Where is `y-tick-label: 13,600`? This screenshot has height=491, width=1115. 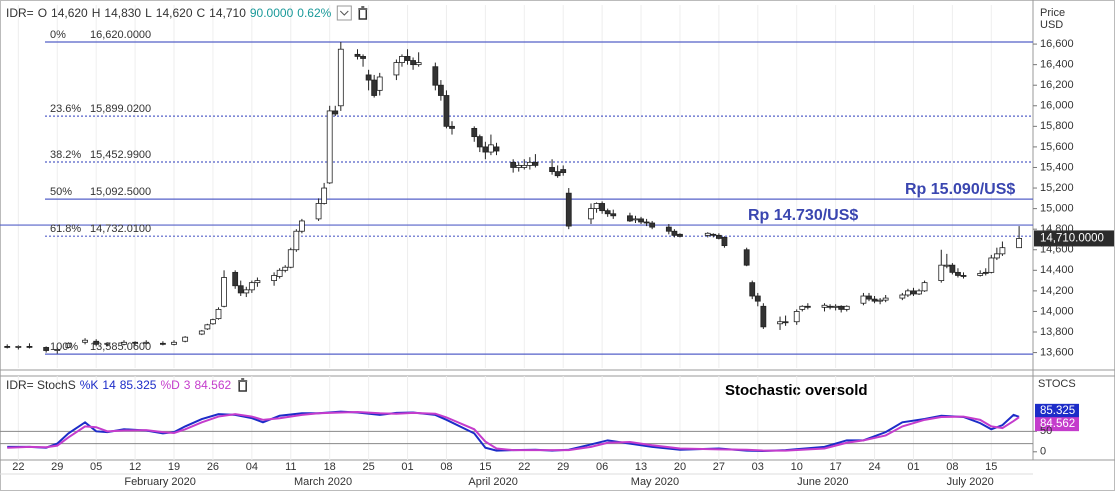 y-tick-label: 13,600 is located at coordinates (1057, 352).